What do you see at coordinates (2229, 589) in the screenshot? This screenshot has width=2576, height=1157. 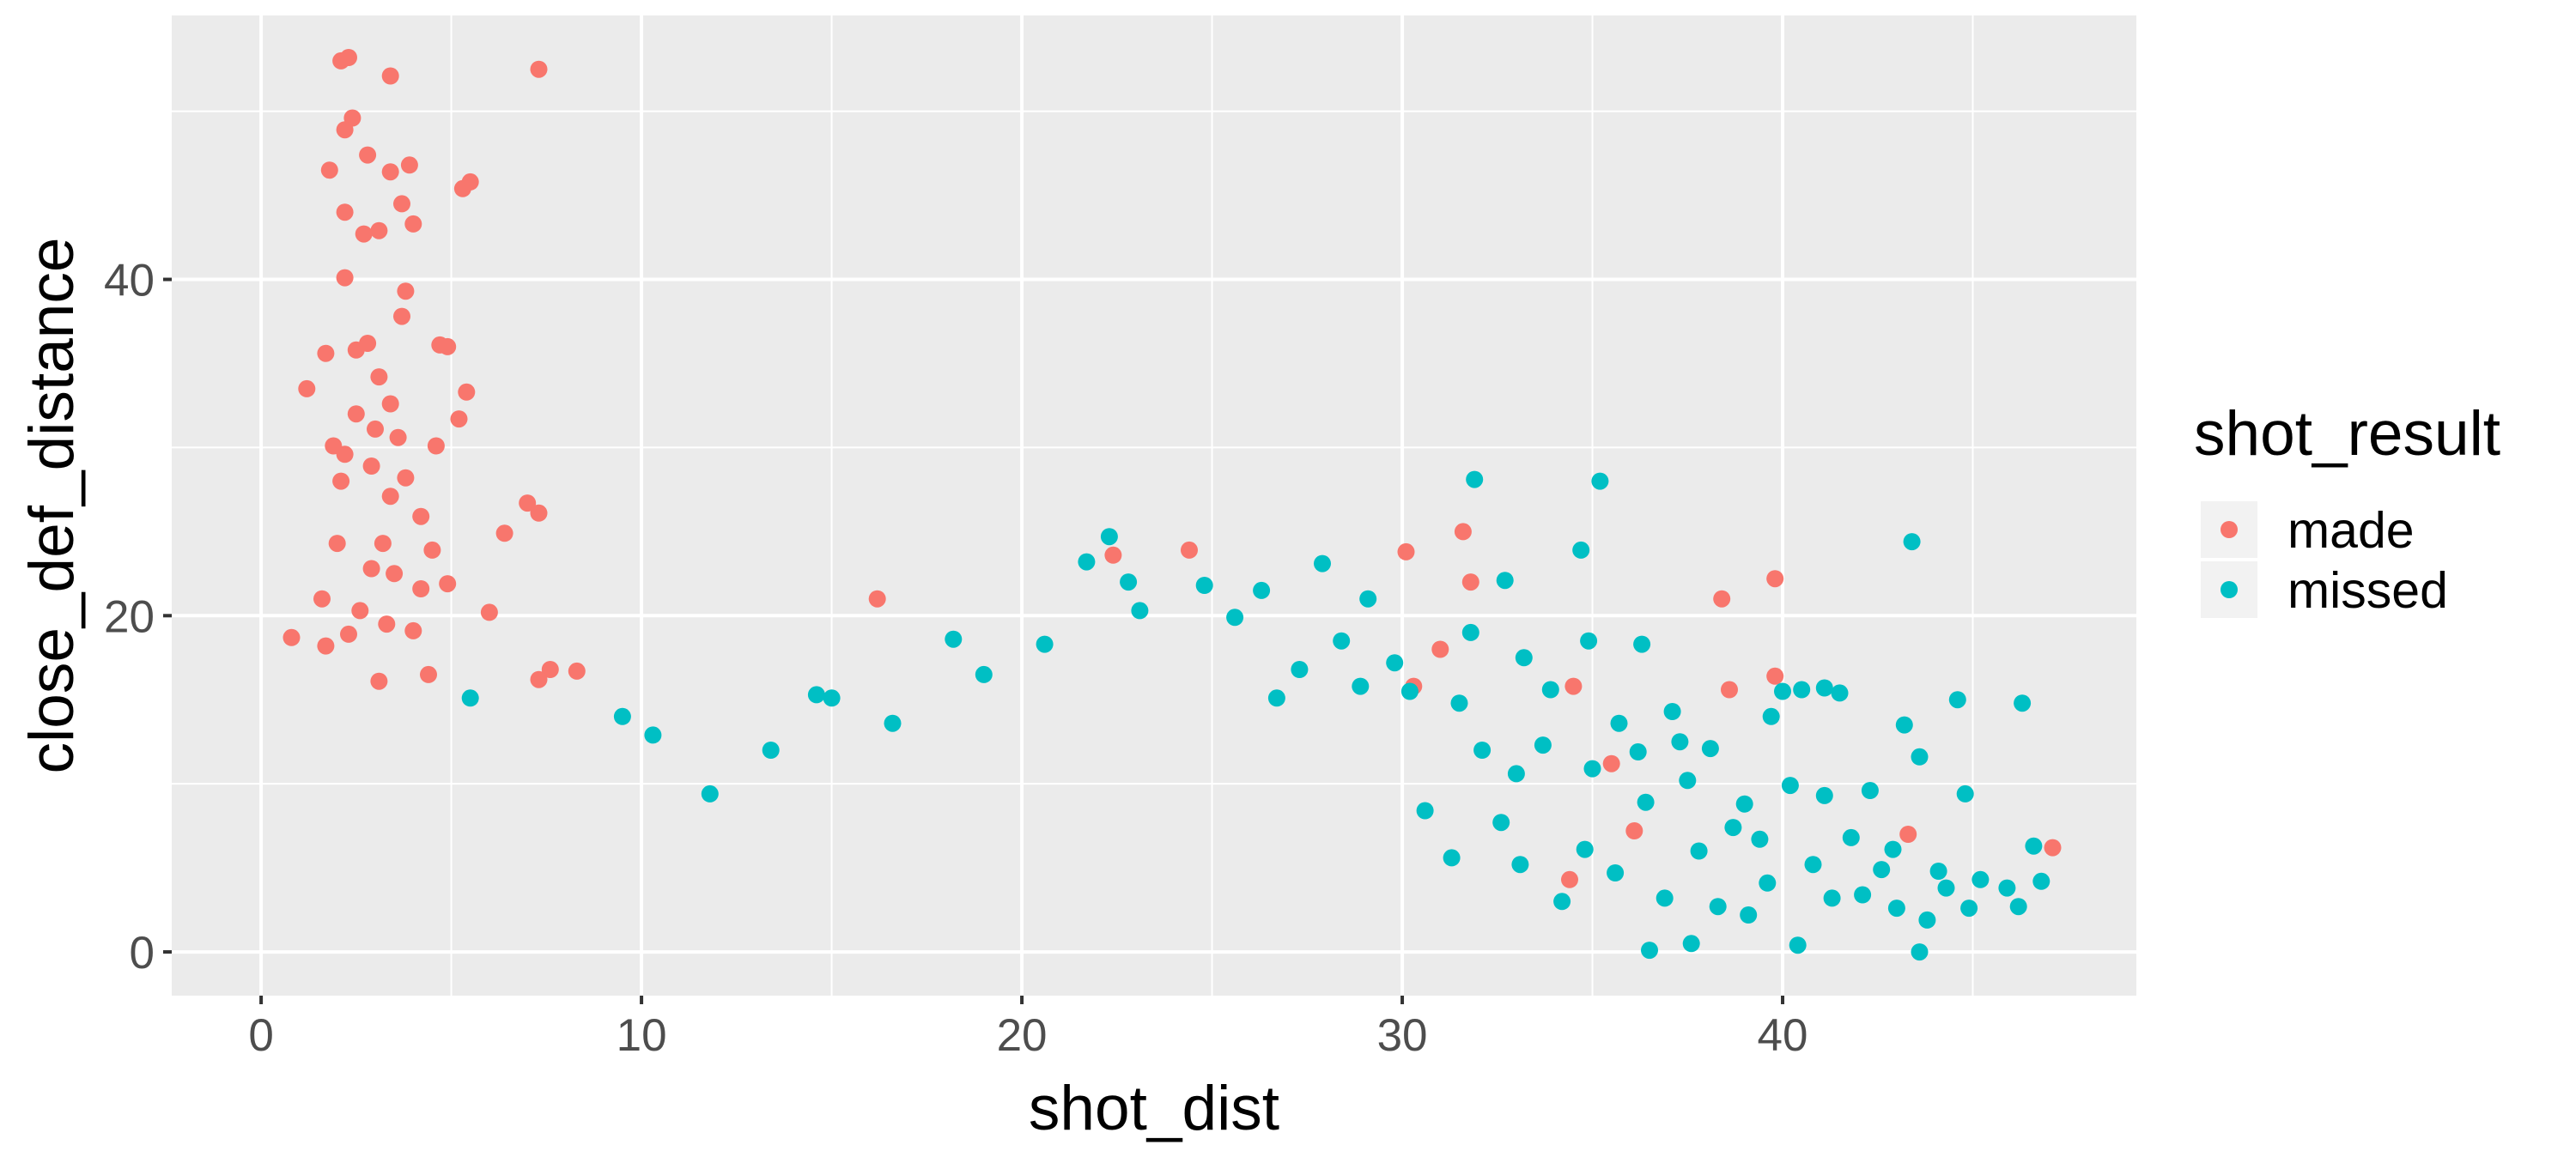 I see `legend-marker-missed` at bounding box center [2229, 589].